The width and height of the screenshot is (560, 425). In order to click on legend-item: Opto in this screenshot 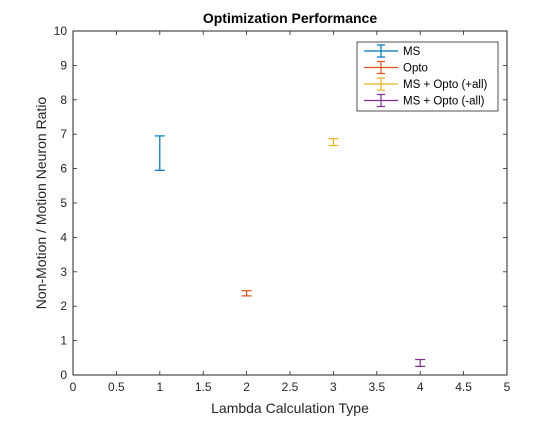, I will do `click(396, 67)`.